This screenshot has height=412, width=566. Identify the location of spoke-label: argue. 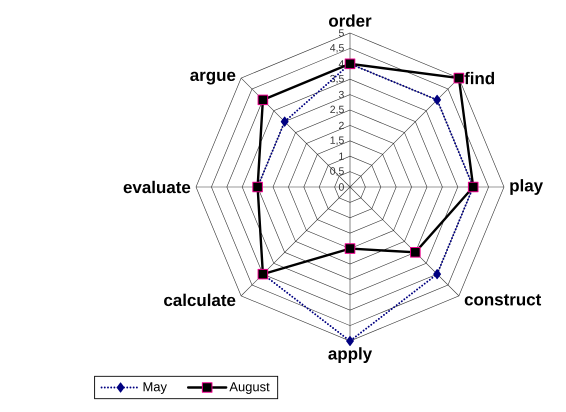
(213, 78).